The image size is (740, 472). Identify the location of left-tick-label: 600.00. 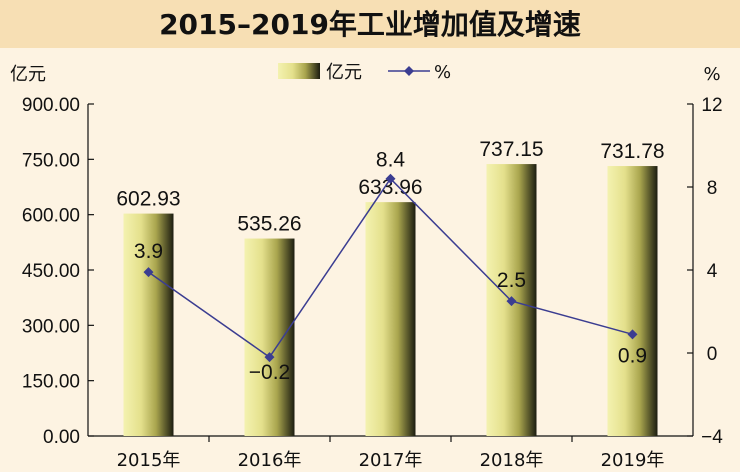
(51, 216).